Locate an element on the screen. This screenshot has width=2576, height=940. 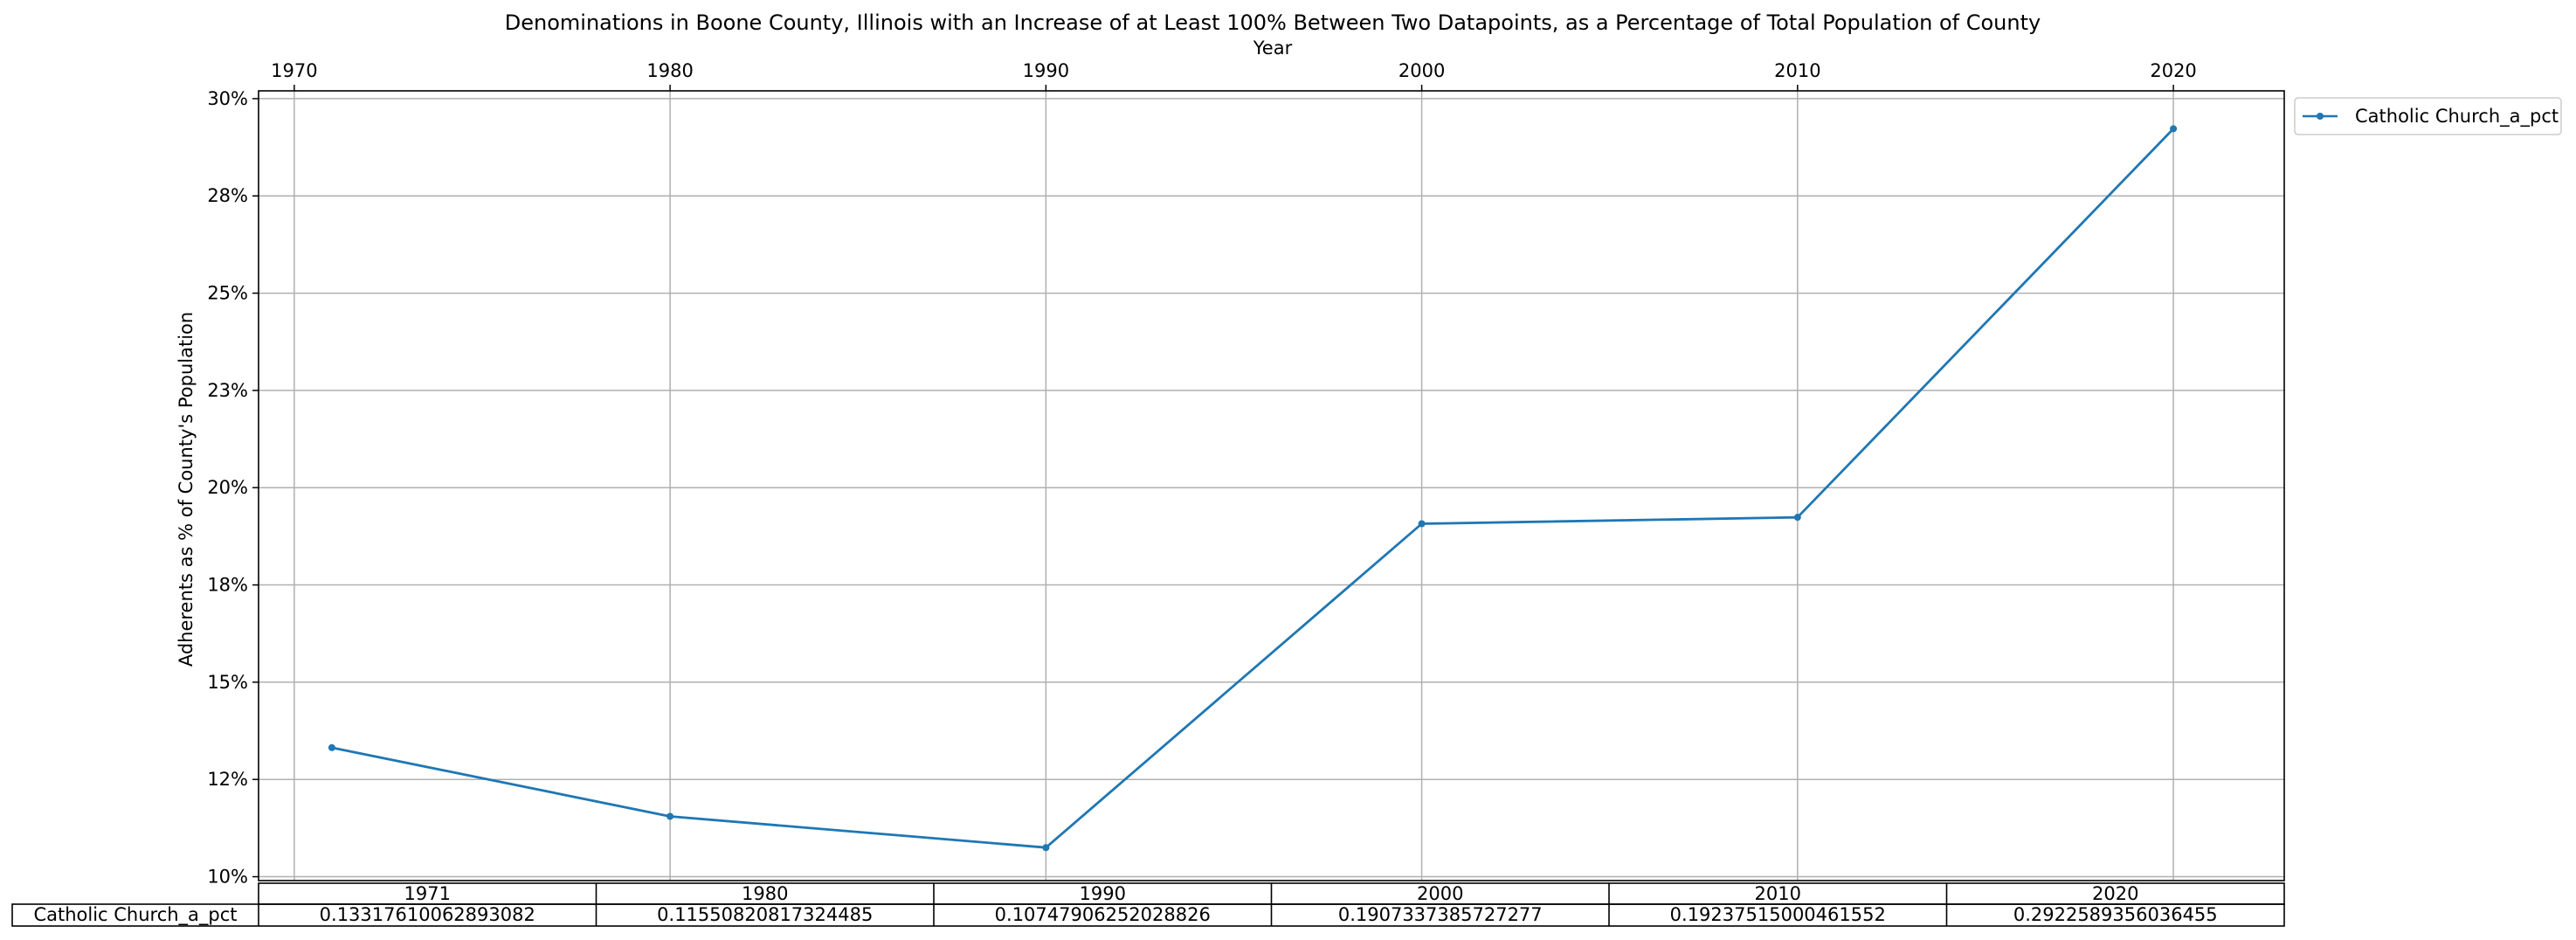
x-tick-label: 1970 is located at coordinates (294, 70).